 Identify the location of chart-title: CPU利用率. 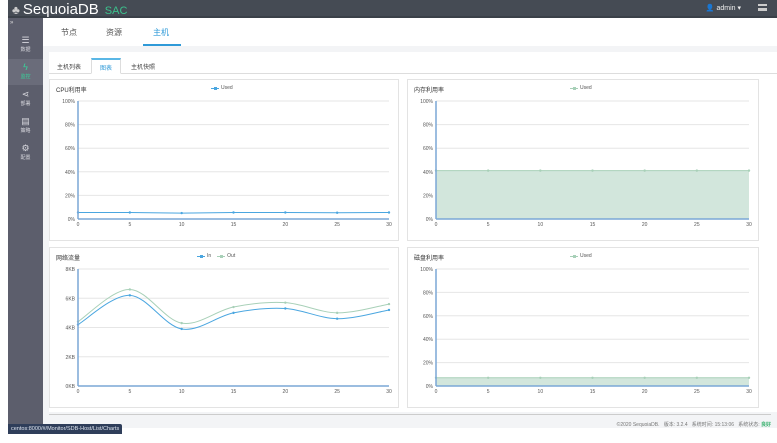
(71, 91).